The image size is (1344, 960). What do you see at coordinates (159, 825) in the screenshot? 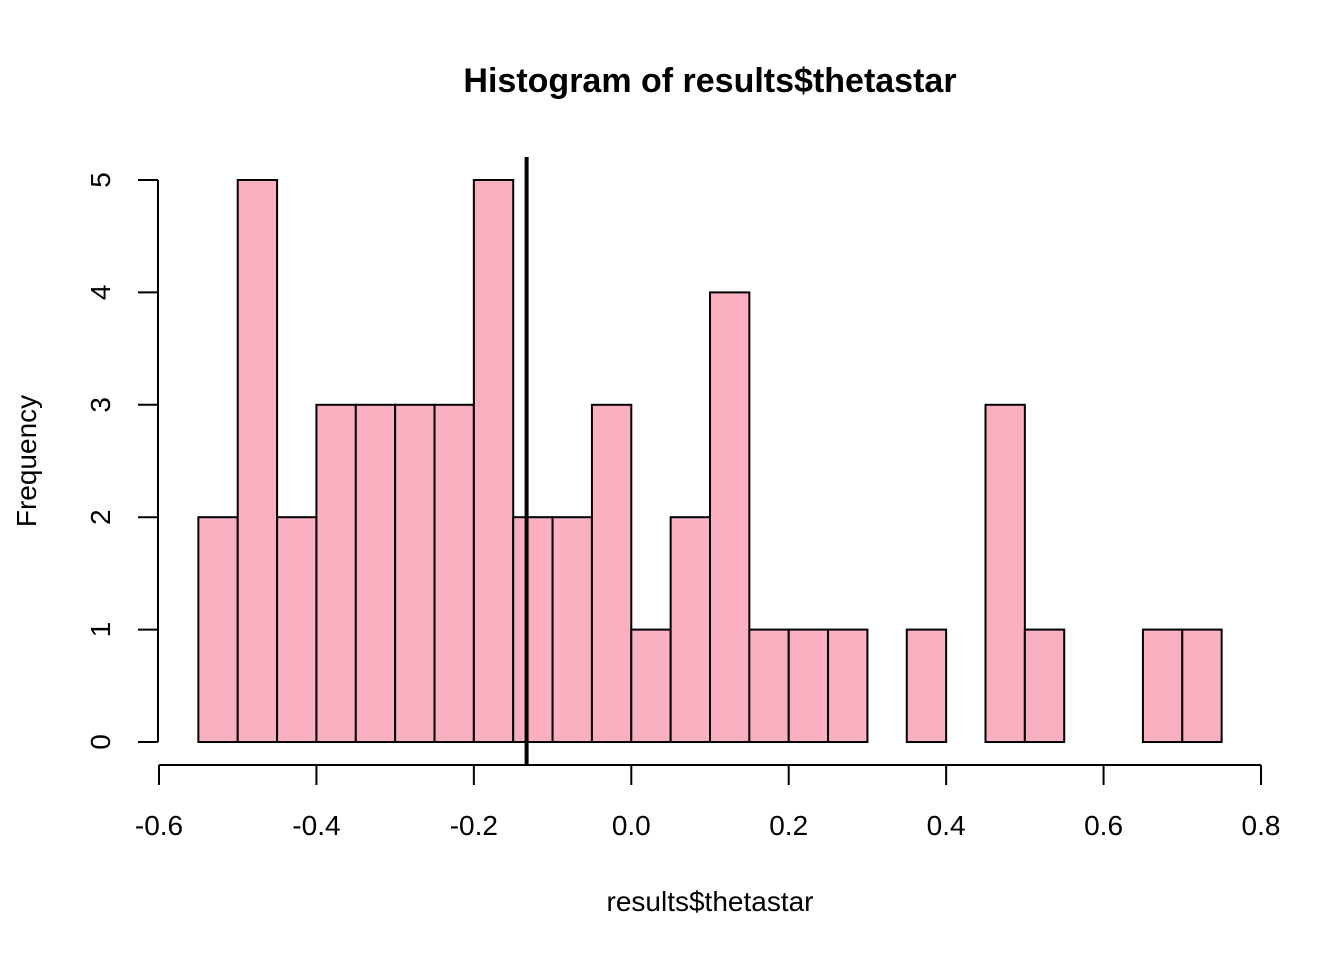
I see `x-tick-label-0: -0.6` at bounding box center [159, 825].